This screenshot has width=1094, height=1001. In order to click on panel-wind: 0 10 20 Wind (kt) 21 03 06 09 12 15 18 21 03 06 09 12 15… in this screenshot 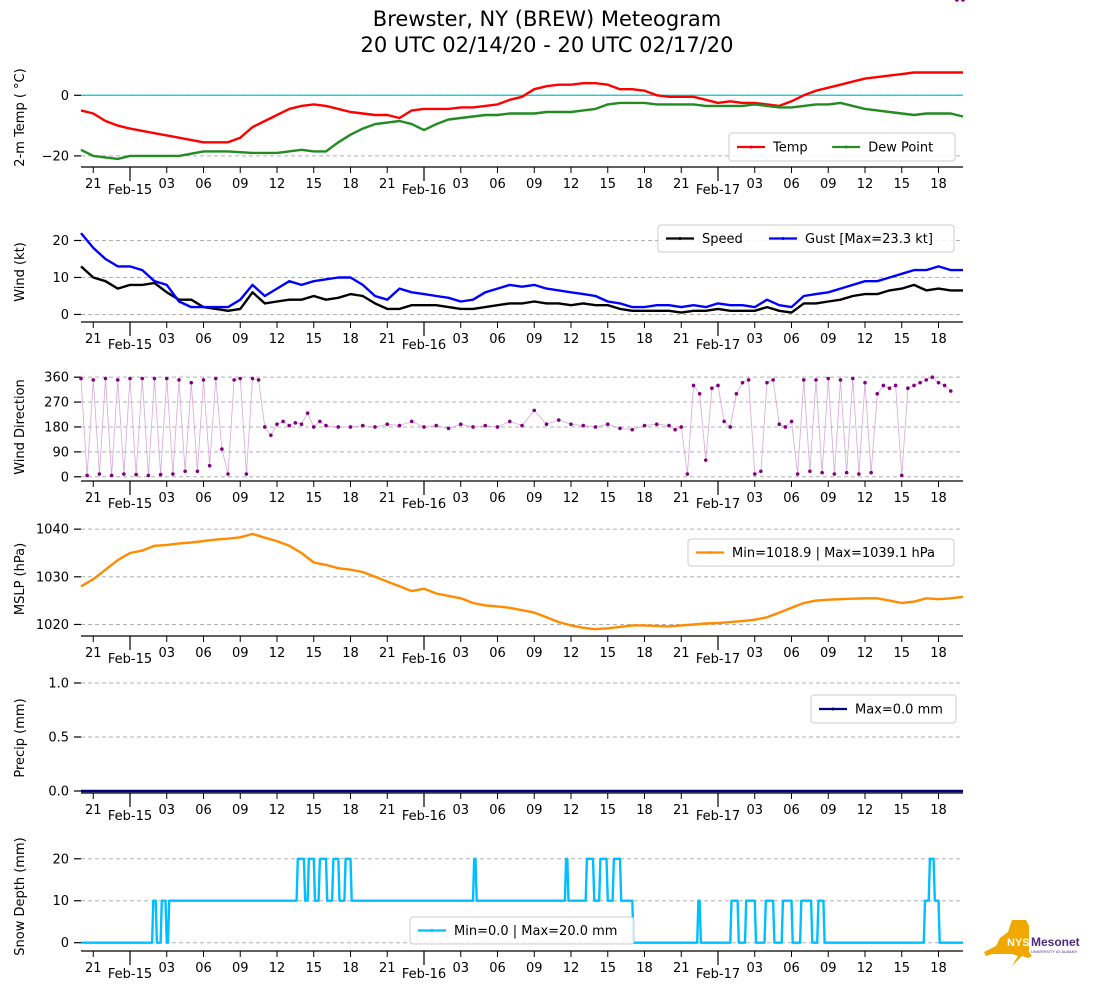, I will do `click(488, 288)`.